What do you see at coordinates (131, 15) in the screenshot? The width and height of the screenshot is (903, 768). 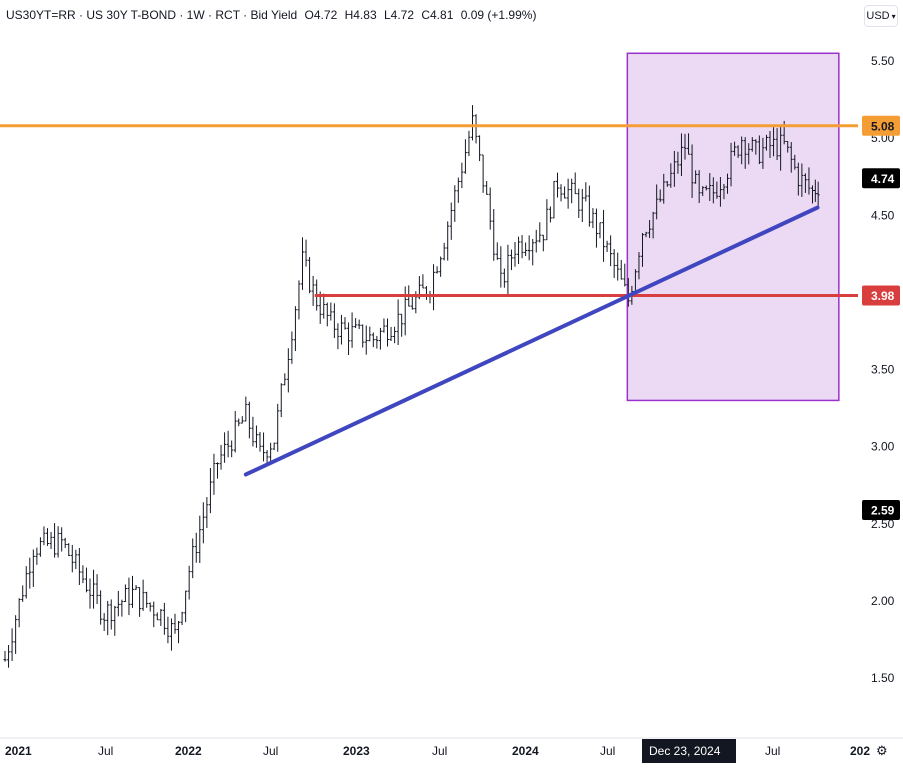 I see `instrument-name: US 30Y T-BOND` at bounding box center [131, 15].